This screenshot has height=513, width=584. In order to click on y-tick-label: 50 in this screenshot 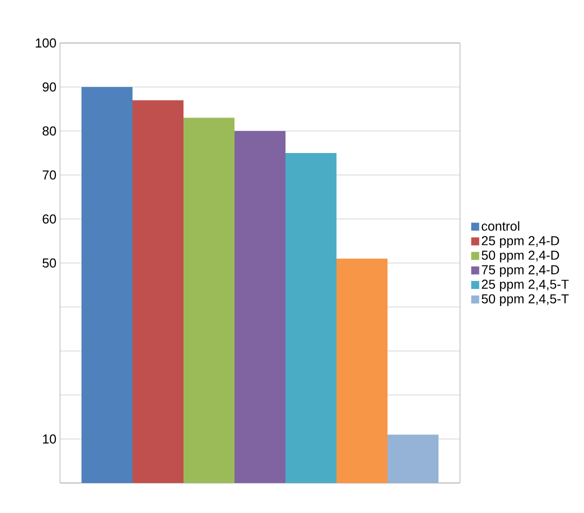, I will do `click(49, 263)`.